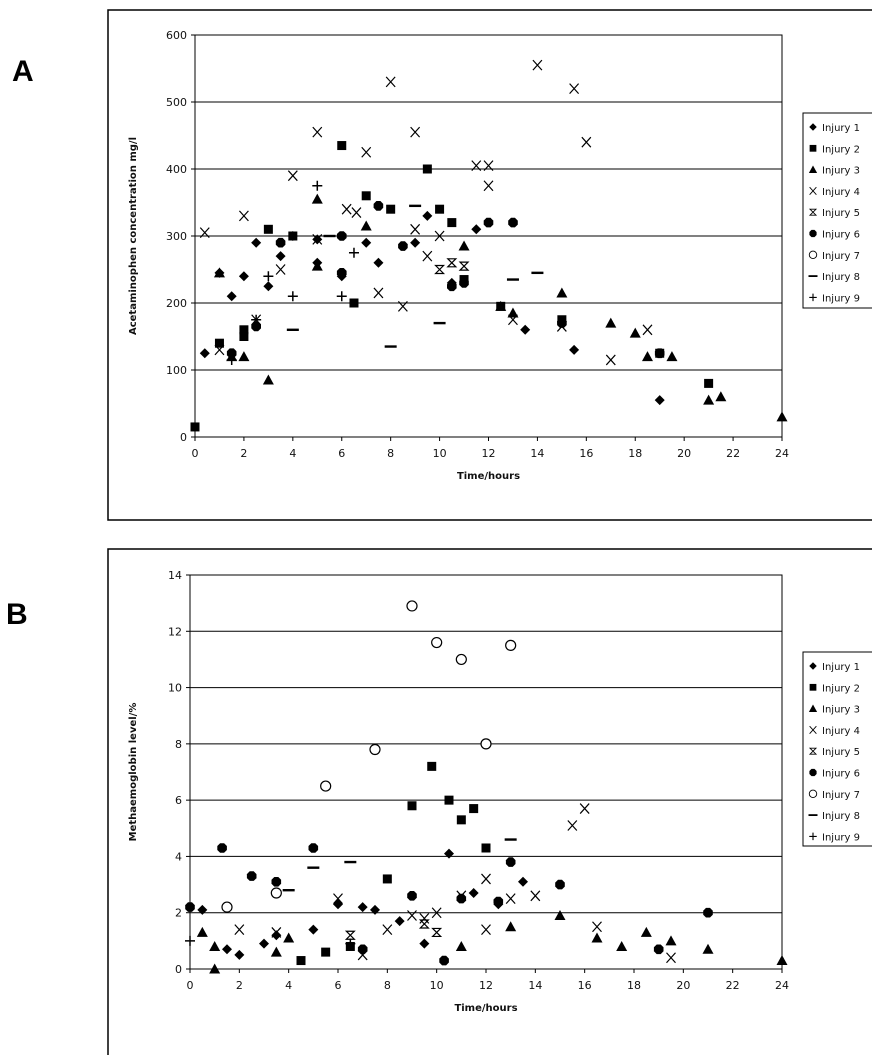 This screenshot has height=1055, width=872. I want to click on legend-label: Injury 4, so click(841, 192).